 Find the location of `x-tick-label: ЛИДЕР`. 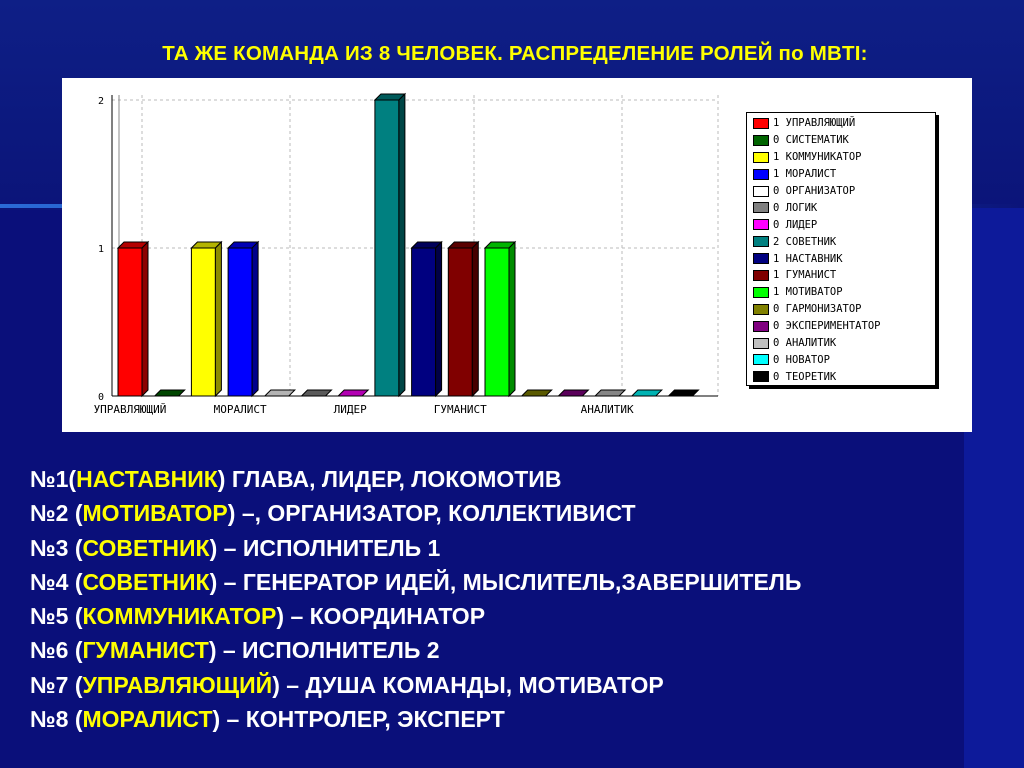

x-tick-label: ЛИДЕР is located at coordinates (350, 409).